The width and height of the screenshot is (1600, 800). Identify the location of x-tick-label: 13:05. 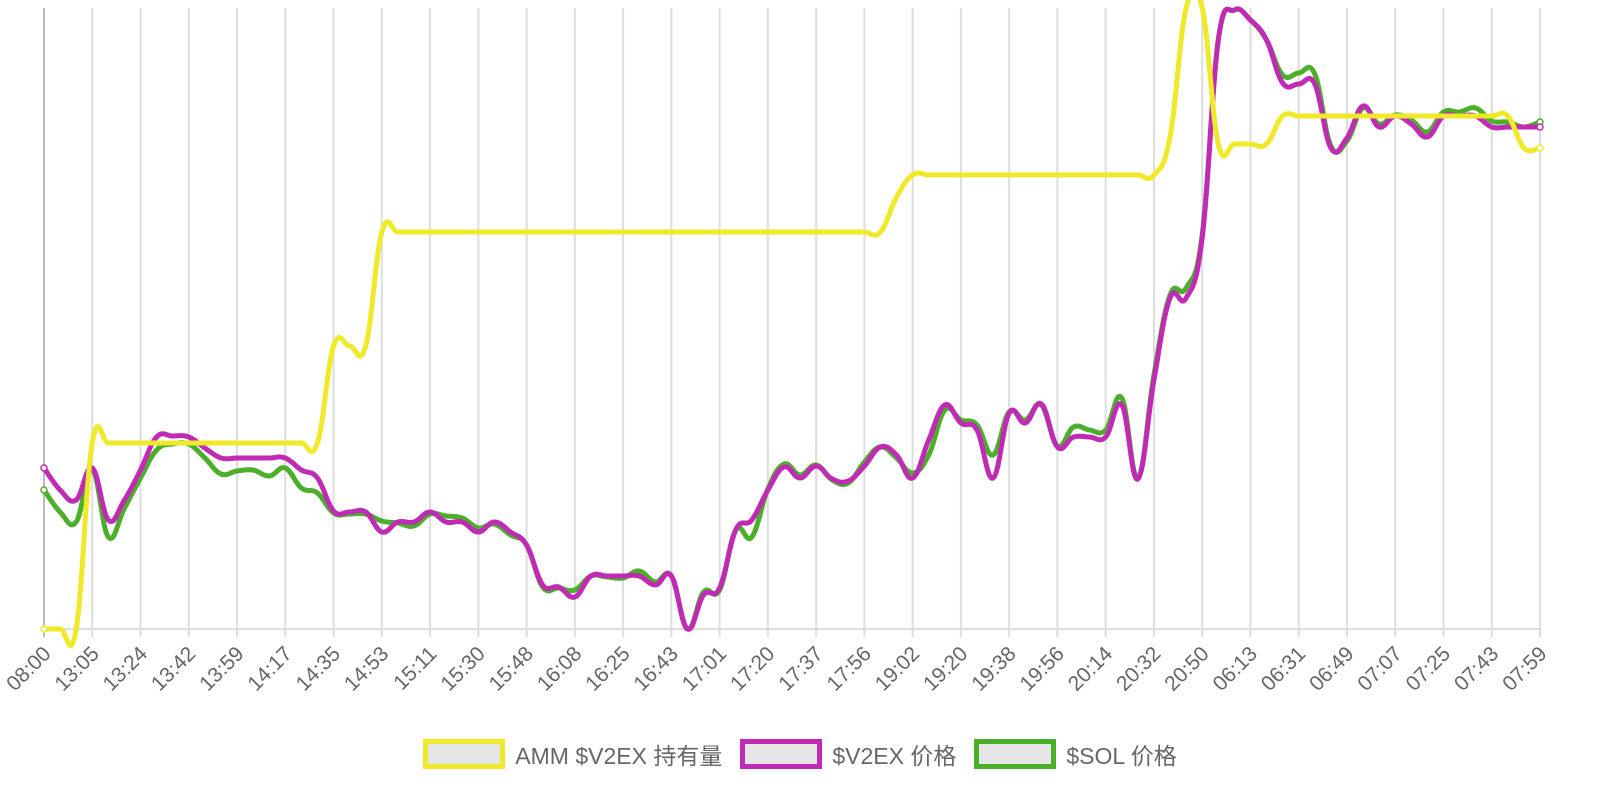
(76, 668).